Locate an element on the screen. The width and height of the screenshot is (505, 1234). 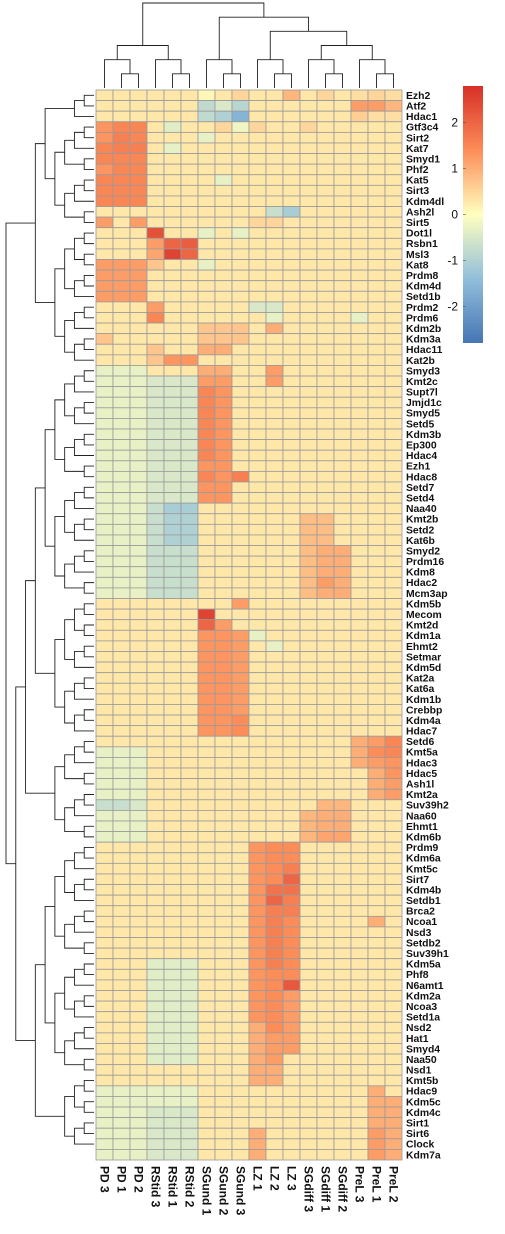
column-label: SGund 3 is located at coordinates (240, 1191).